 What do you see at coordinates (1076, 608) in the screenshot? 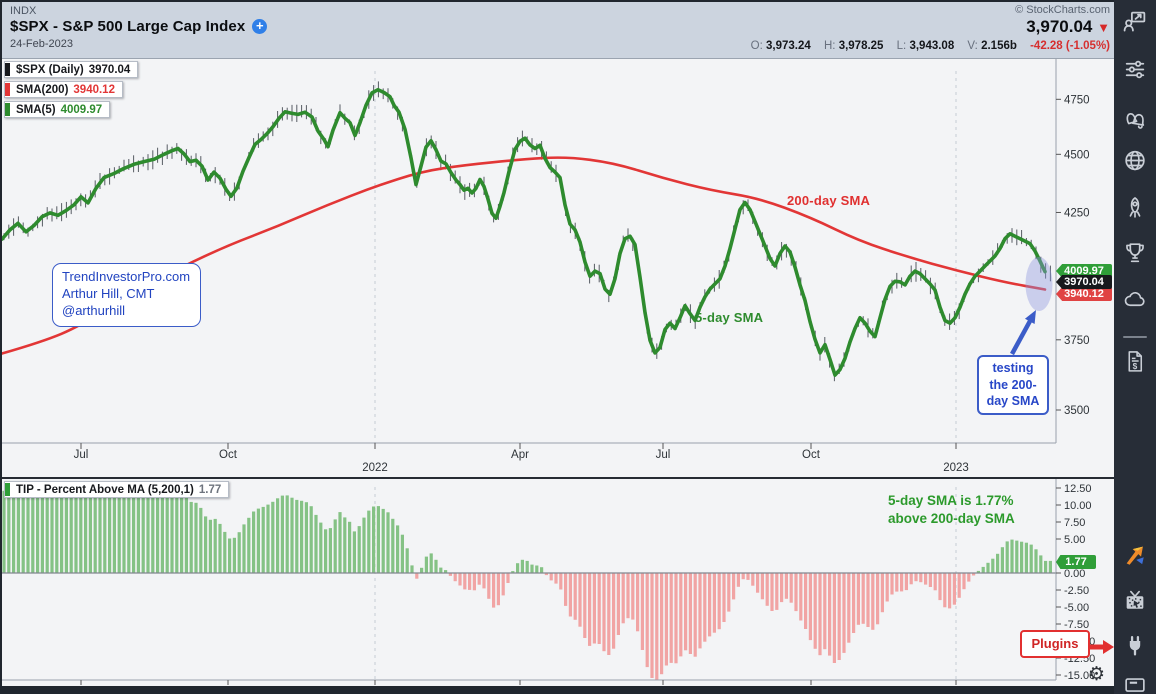
I see `y-axis-label: -5.00` at bounding box center [1076, 608].